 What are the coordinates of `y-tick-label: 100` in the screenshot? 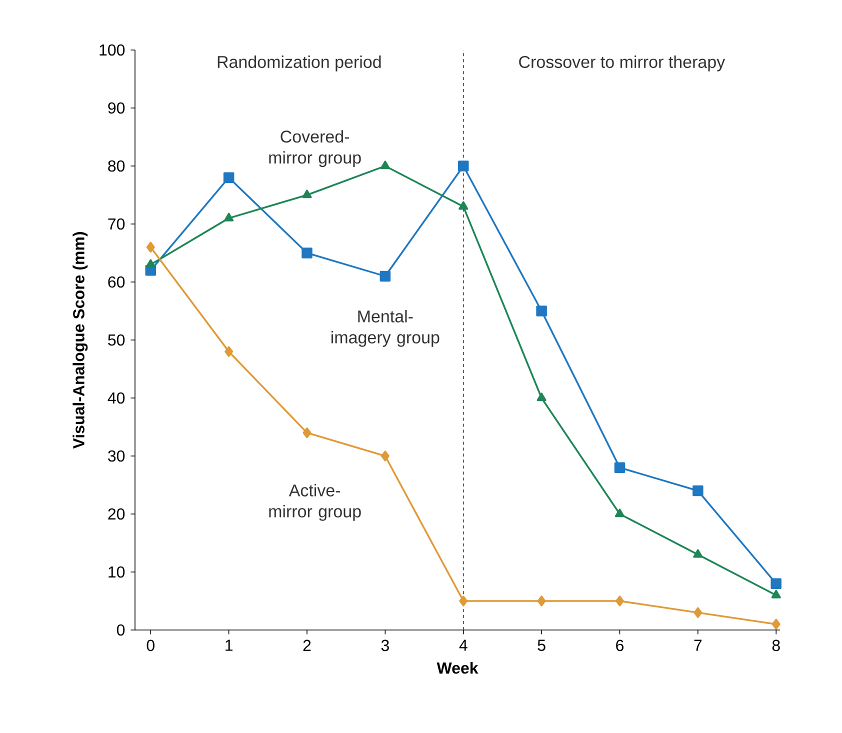 It's located at (112, 50).